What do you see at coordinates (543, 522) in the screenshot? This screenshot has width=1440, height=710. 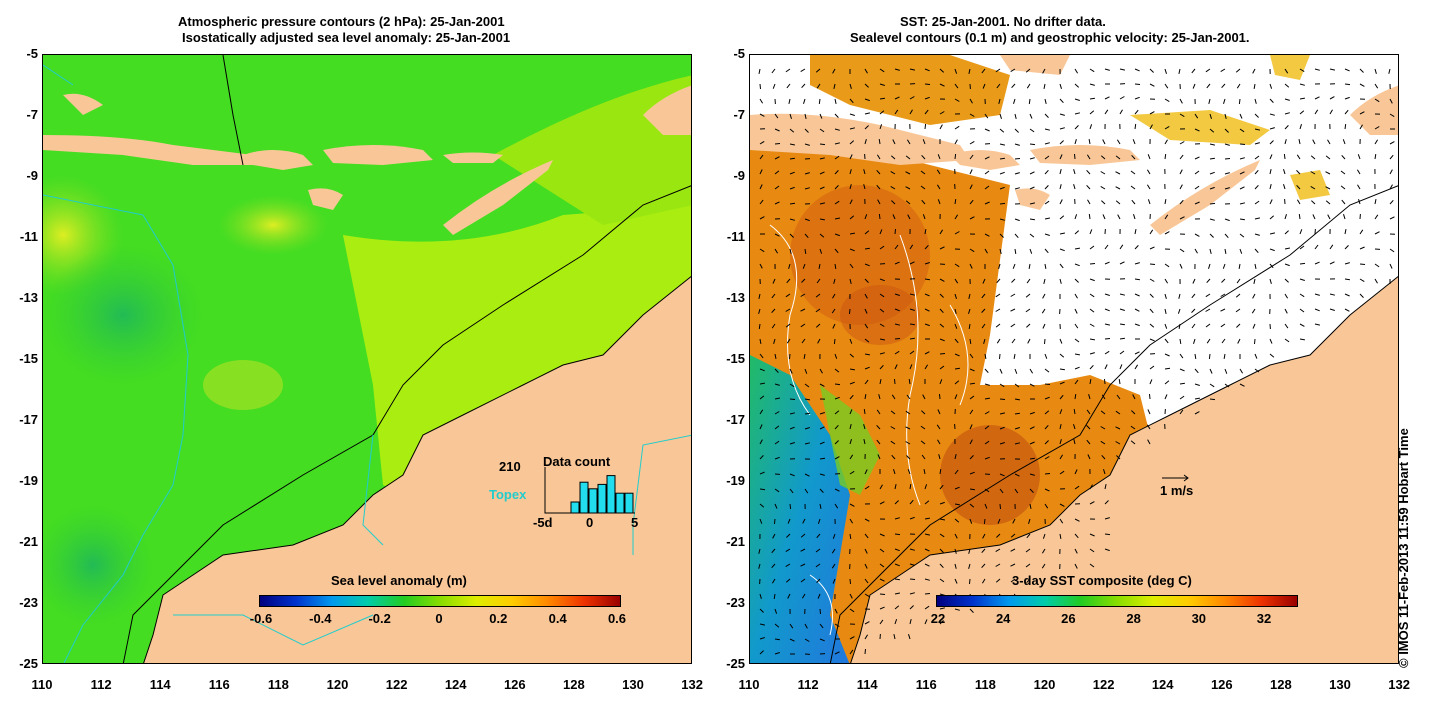 I see `hist-axis-left: -5d` at bounding box center [543, 522].